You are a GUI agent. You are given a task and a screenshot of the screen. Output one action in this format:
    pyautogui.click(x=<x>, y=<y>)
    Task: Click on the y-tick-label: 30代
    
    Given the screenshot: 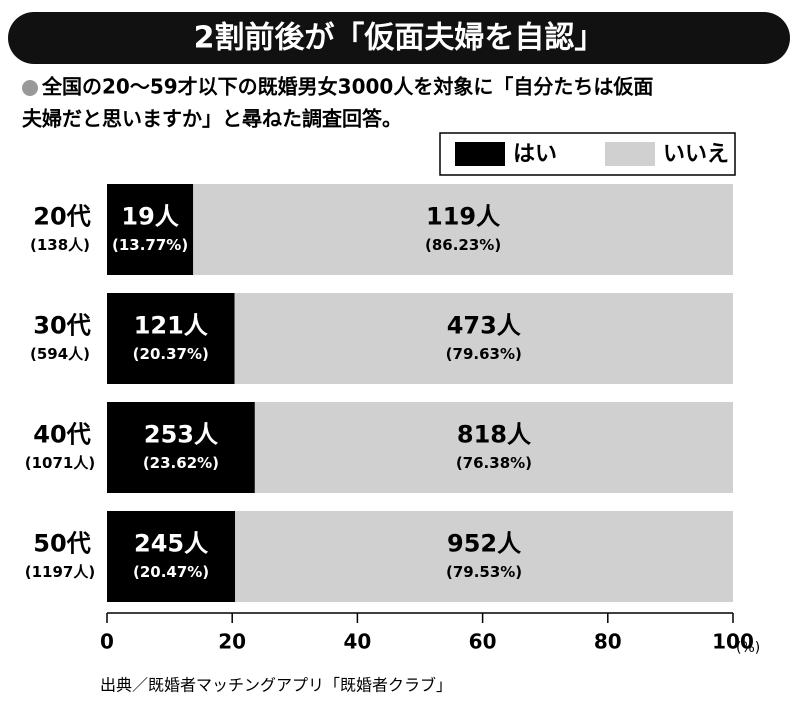 What is the action you would take?
    pyautogui.click(x=61, y=326)
    